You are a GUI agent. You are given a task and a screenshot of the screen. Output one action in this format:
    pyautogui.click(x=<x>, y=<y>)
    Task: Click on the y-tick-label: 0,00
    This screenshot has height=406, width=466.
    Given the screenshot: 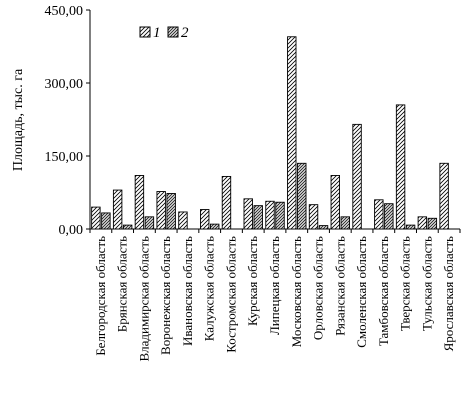 What is the action you would take?
    pyautogui.click(x=71, y=230)
    